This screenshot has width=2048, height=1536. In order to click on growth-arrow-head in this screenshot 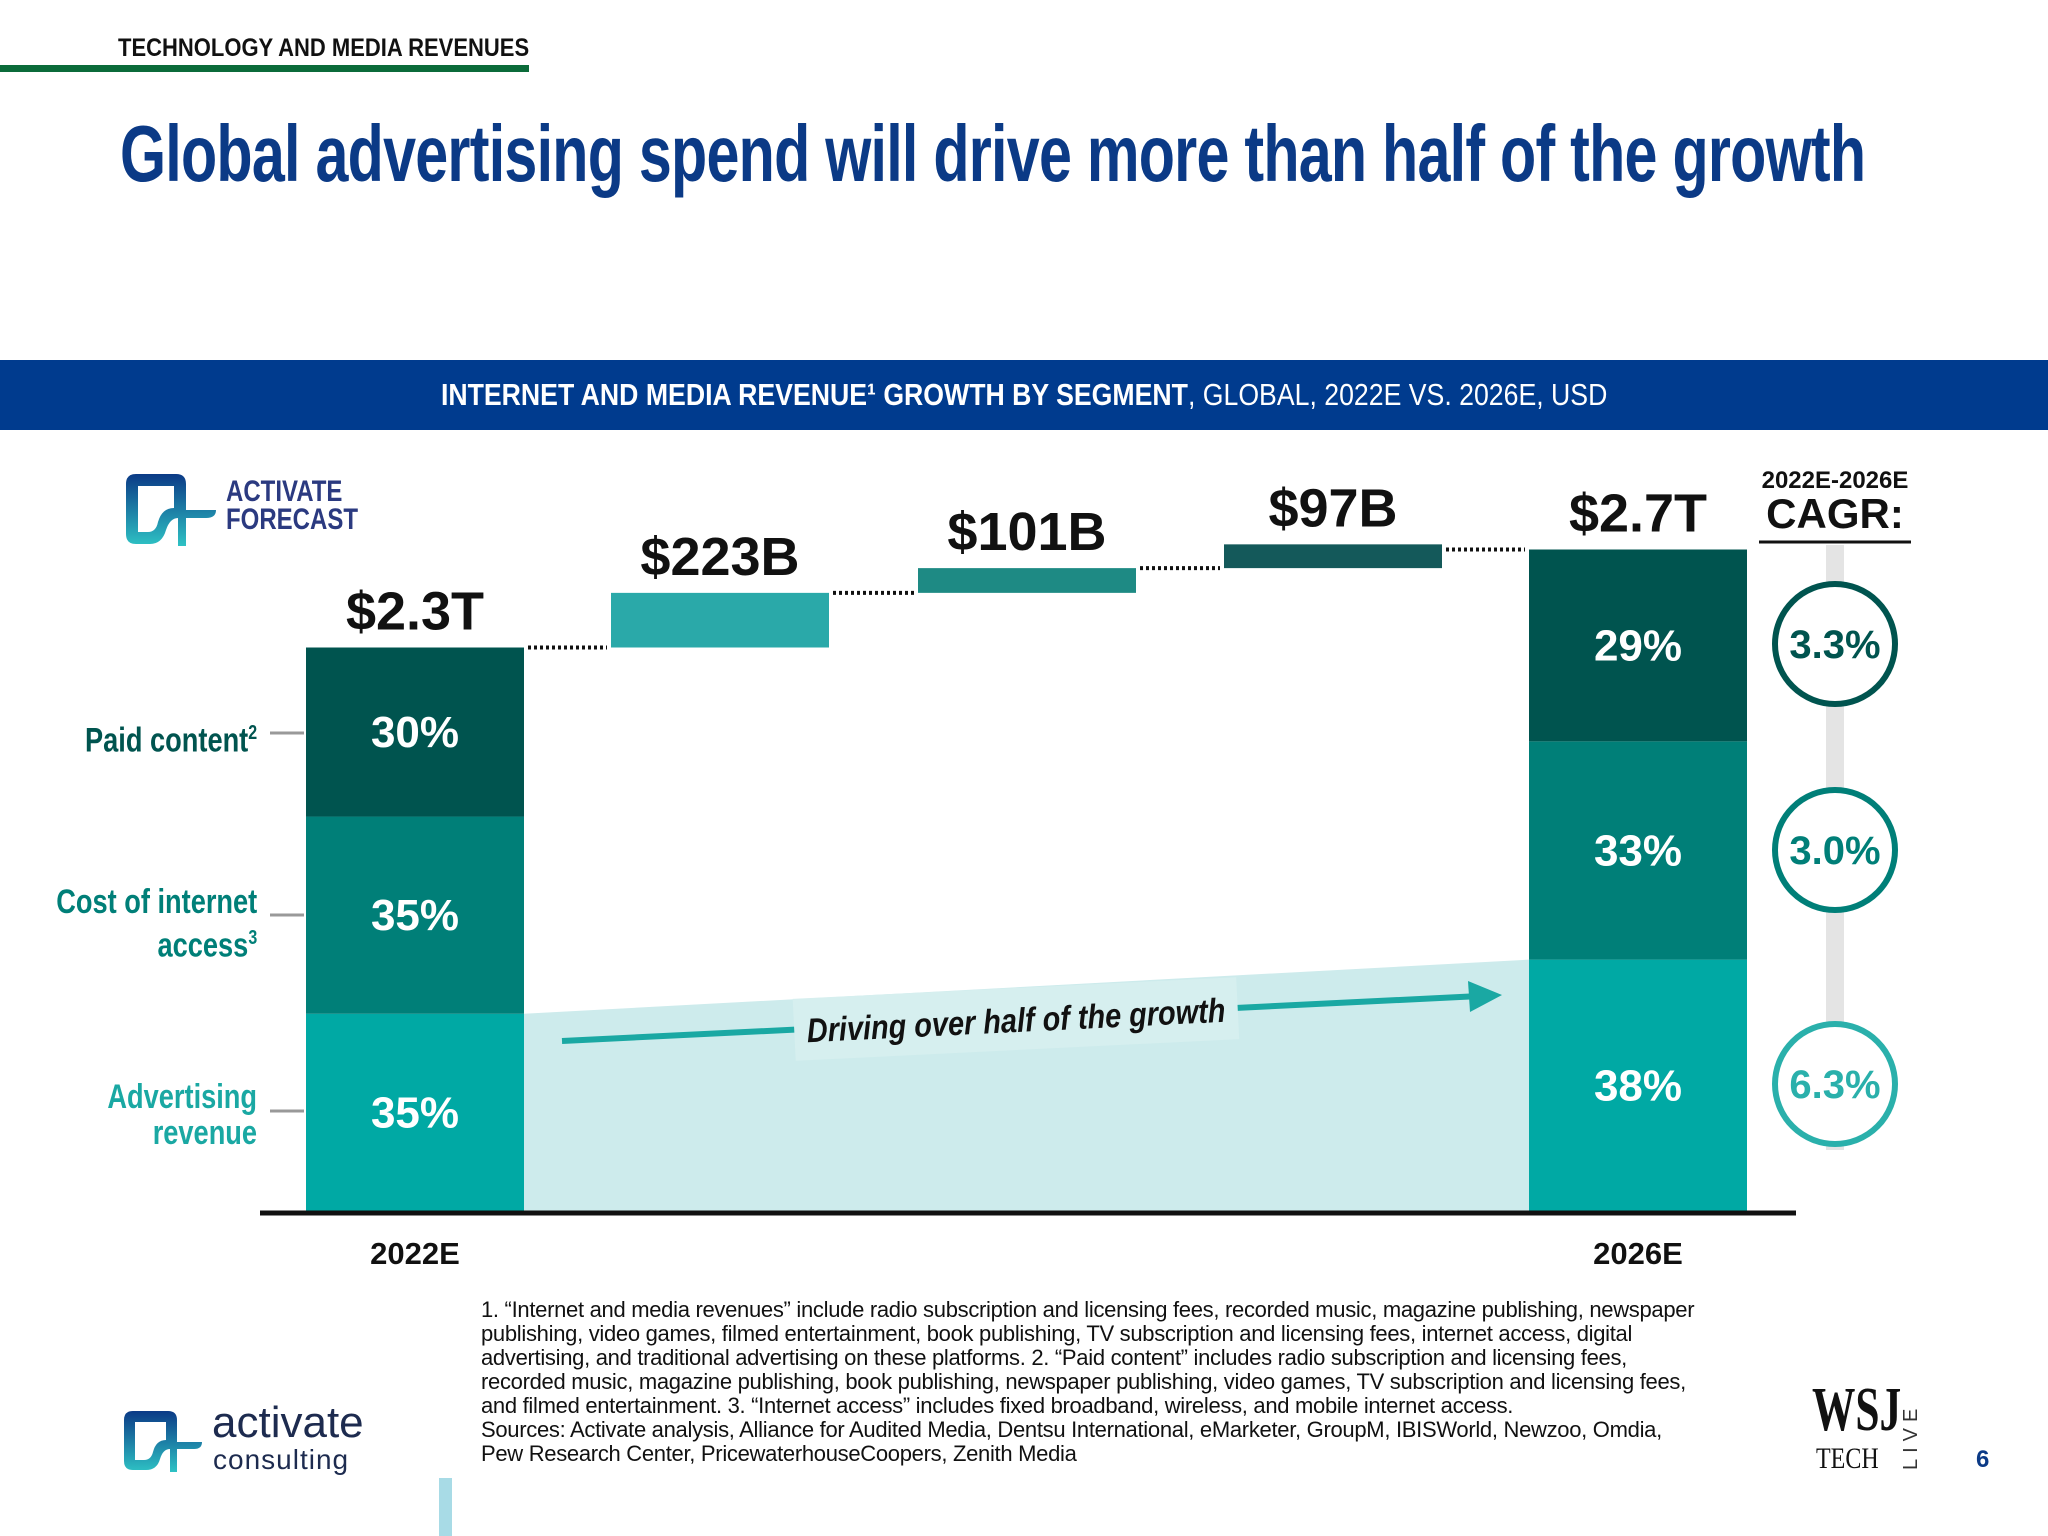, I will do `click(1485, 996)`.